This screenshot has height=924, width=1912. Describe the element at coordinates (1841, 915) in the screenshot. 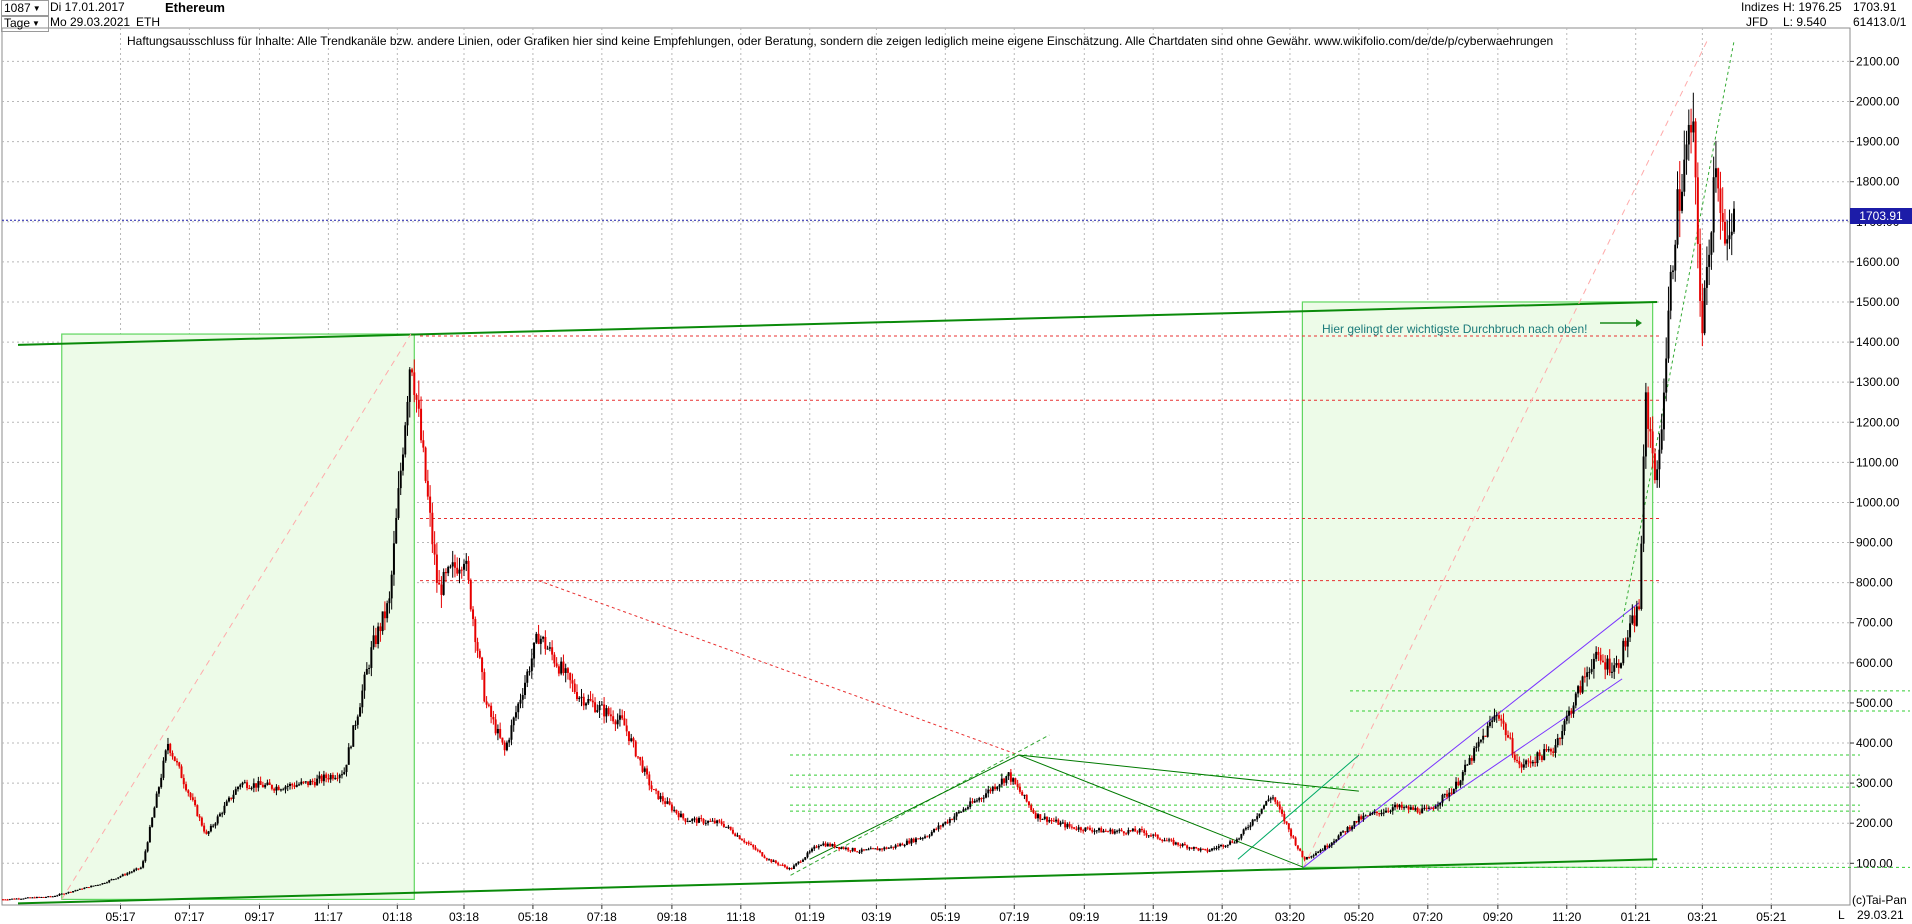

I see `scale-mode-button: L` at that location.